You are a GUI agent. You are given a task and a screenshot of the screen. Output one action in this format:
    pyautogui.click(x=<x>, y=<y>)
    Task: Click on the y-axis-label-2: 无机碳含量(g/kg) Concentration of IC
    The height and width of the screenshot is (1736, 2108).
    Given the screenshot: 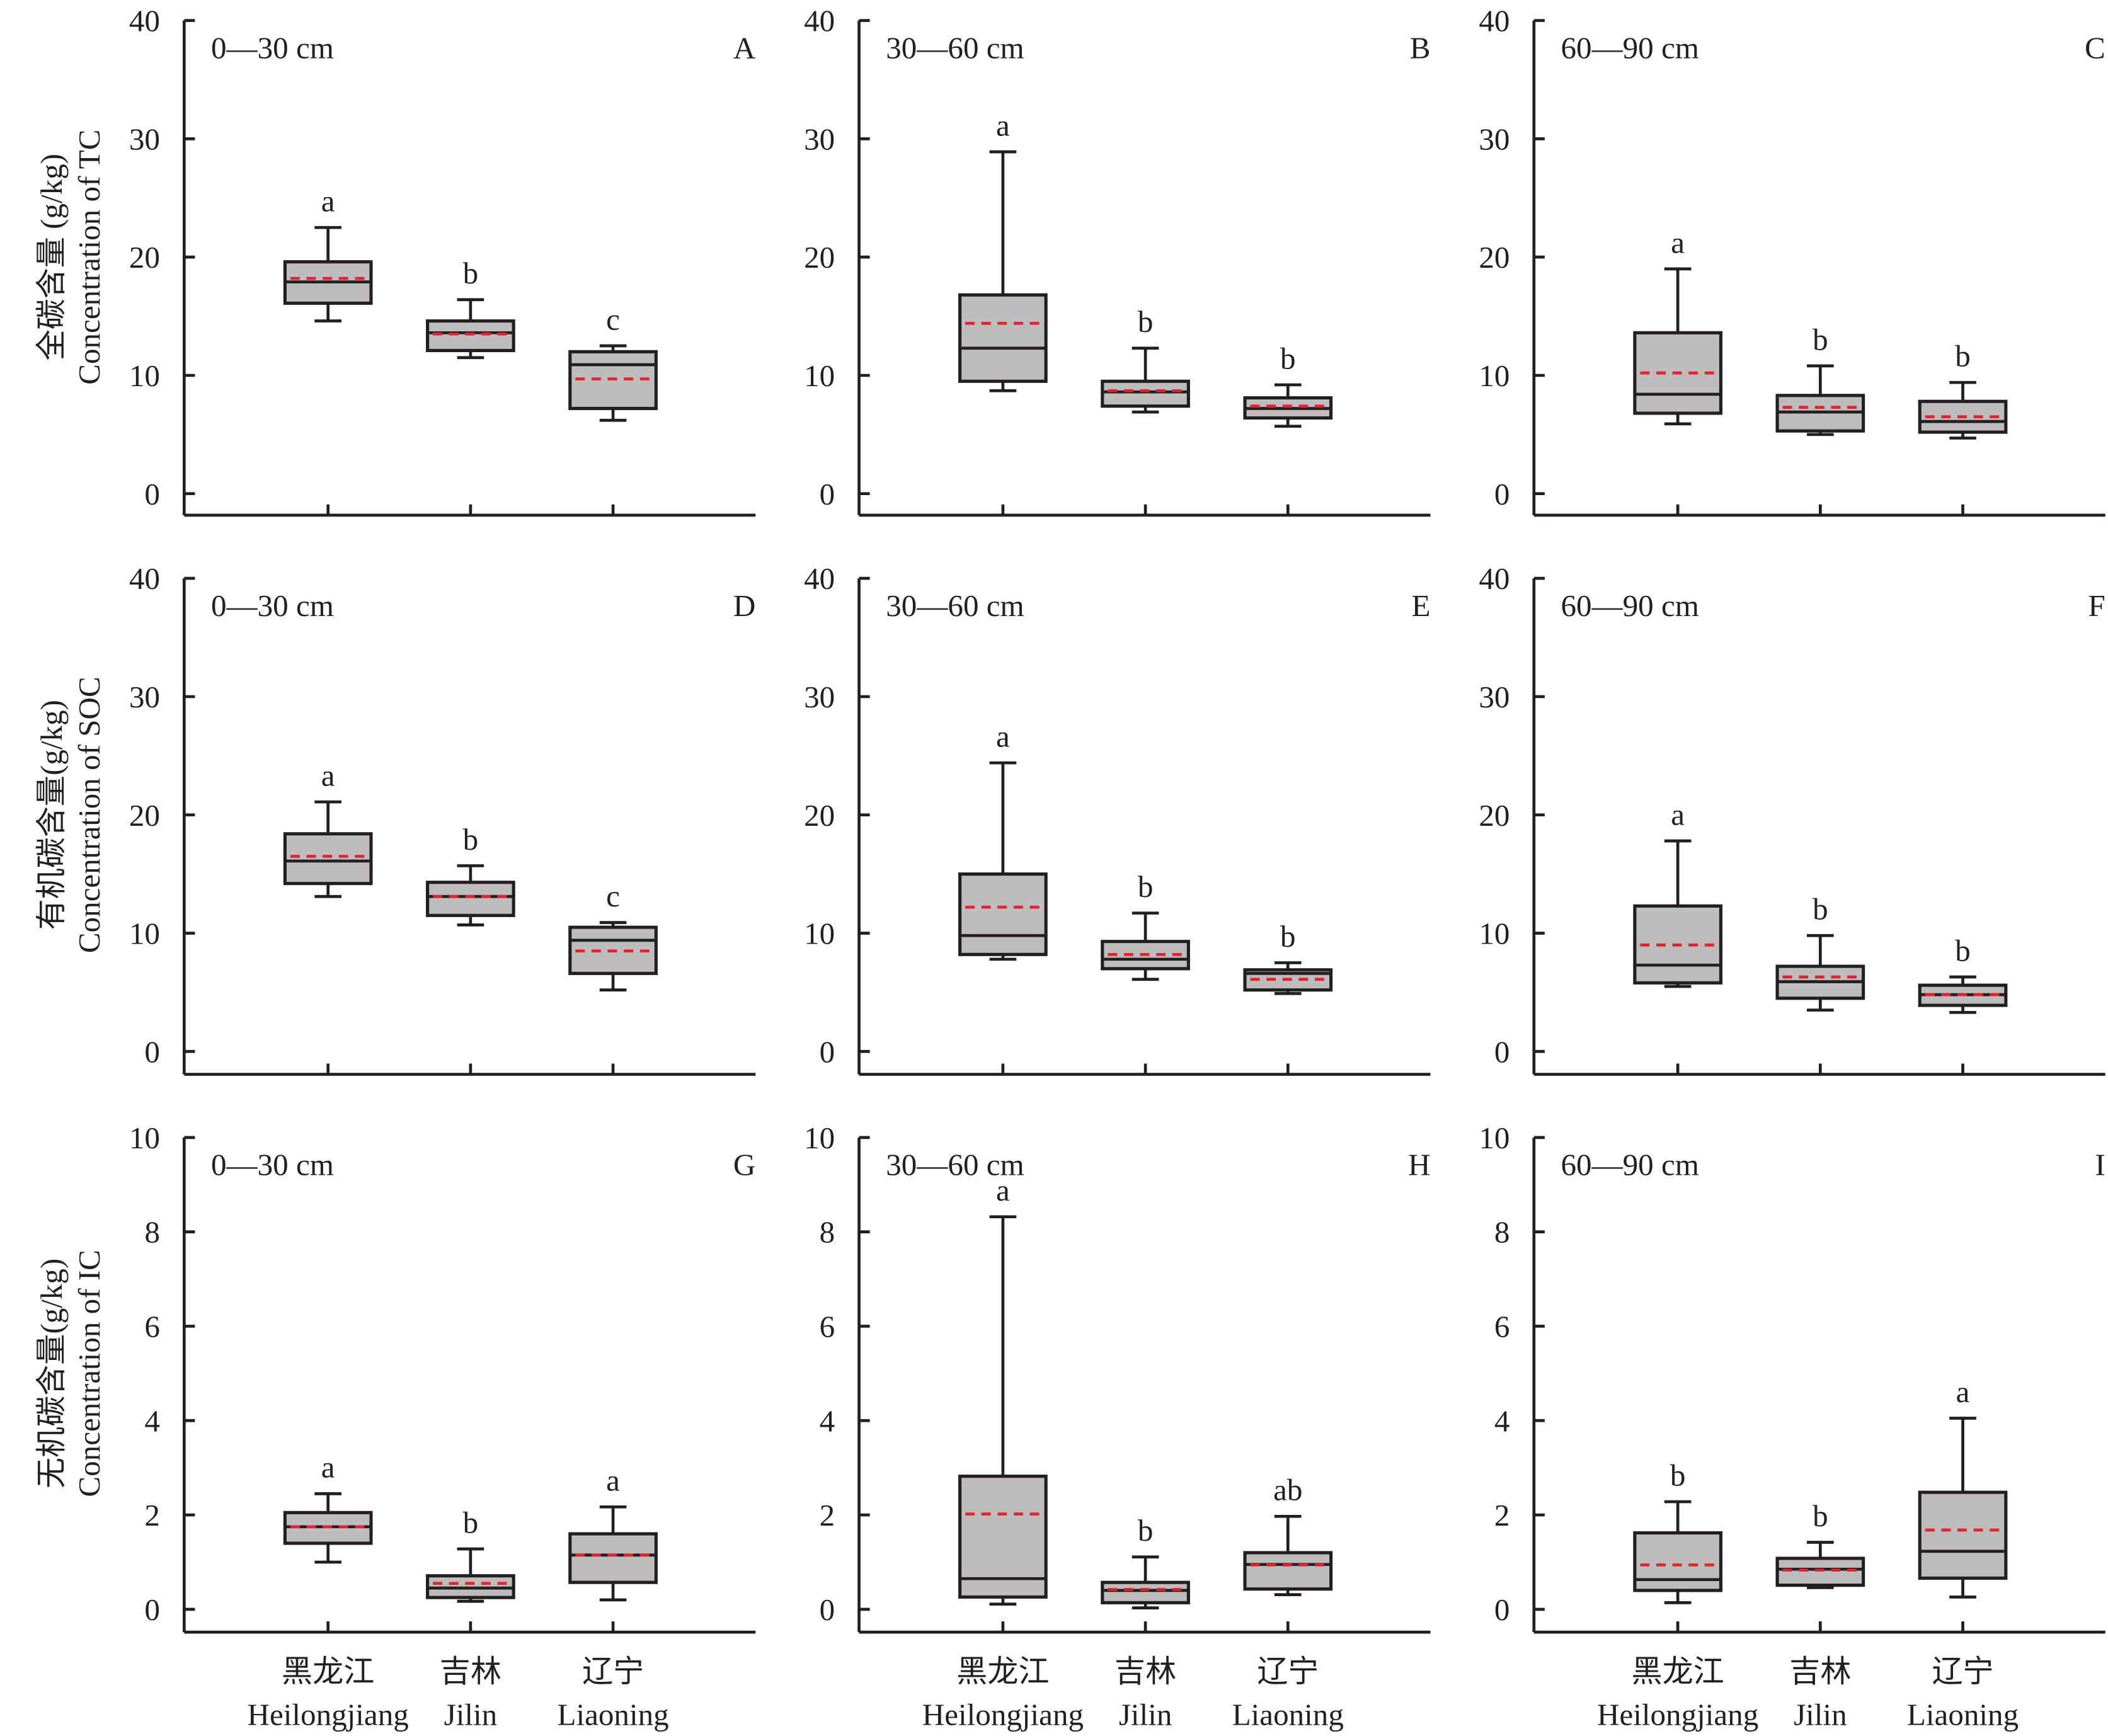 What is the action you would take?
    pyautogui.click(x=70, y=1373)
    